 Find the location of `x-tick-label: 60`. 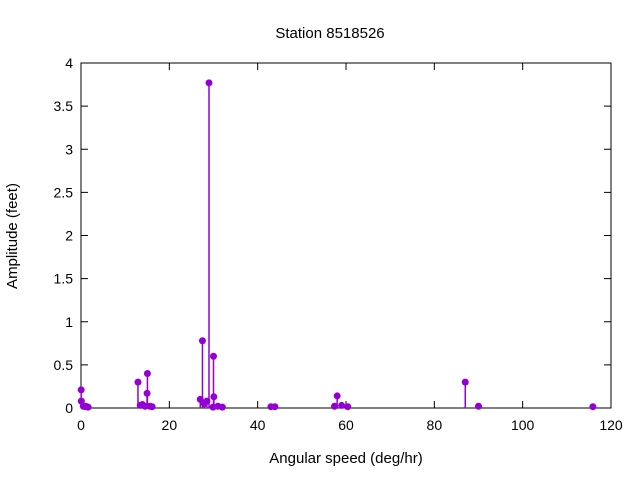

x-tick-label: 60 is located at coordinates (346, 425).